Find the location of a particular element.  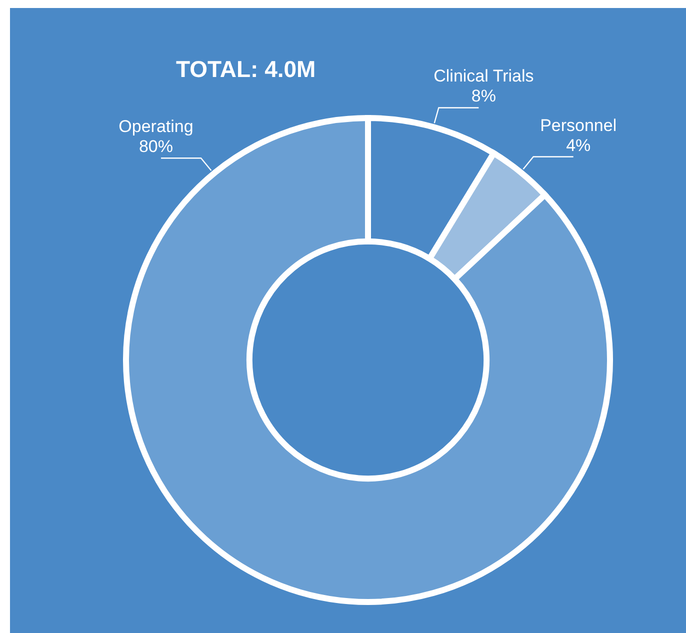

slice-label: Clinical Trials is located at coordinates (484, 76).